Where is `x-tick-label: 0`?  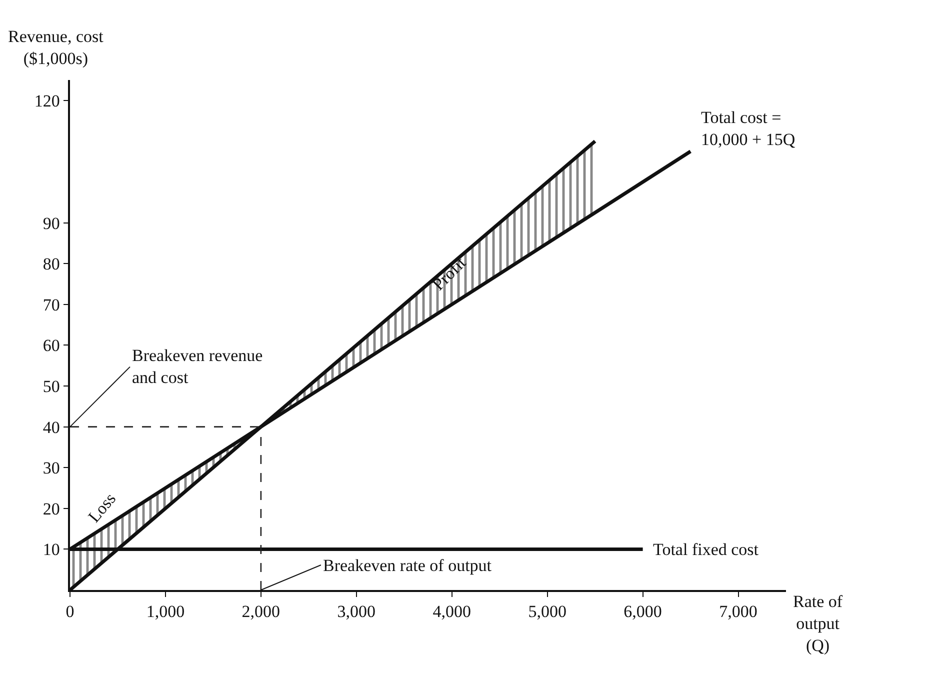
x-tick-label: 0 is located at coordinates (70, 612).